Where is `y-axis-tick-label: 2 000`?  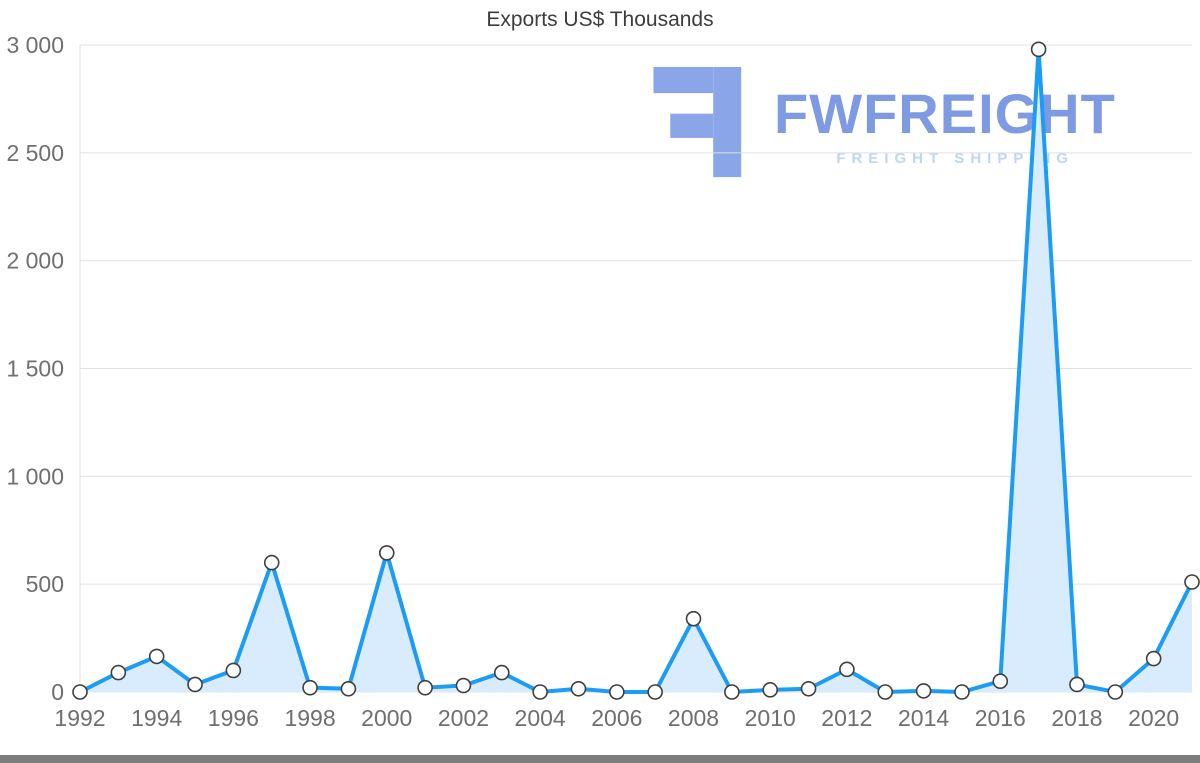 y-axis-tick-label: 2 000 is located at coordinates (35, 261).